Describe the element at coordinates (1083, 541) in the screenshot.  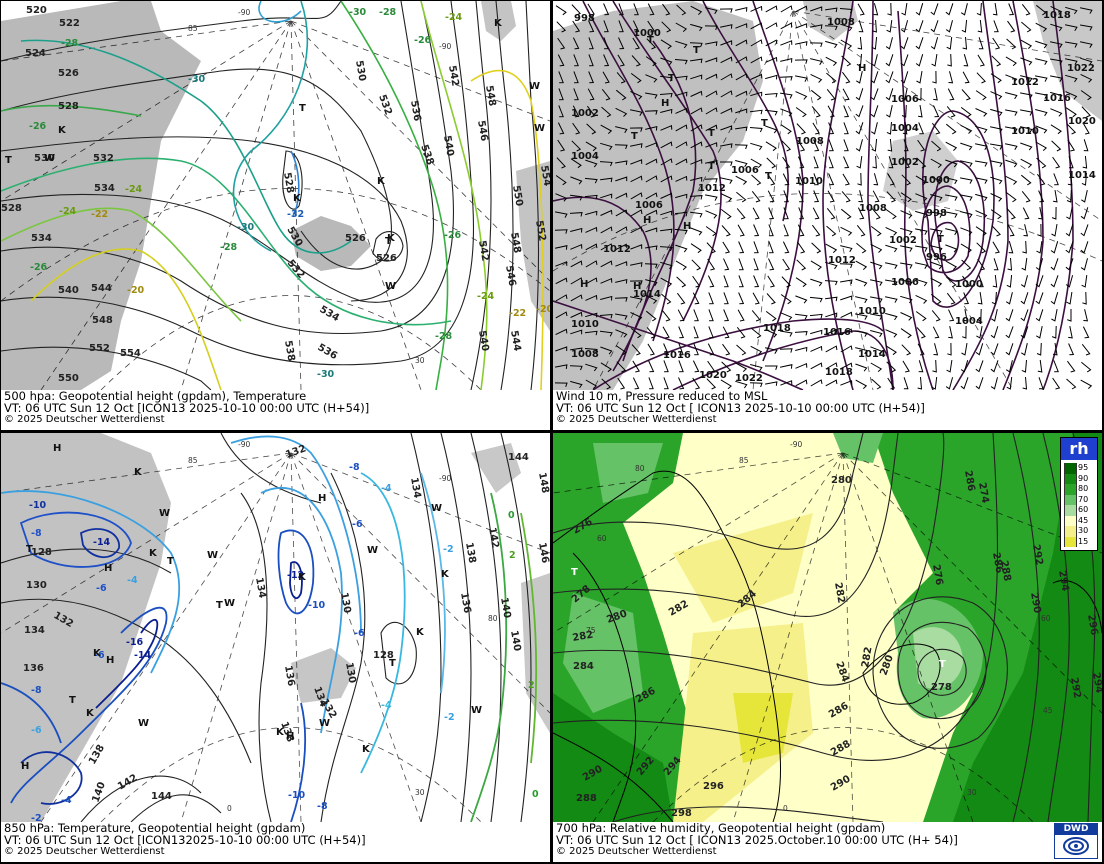
I see `rh-legend-label: 15` at that location.